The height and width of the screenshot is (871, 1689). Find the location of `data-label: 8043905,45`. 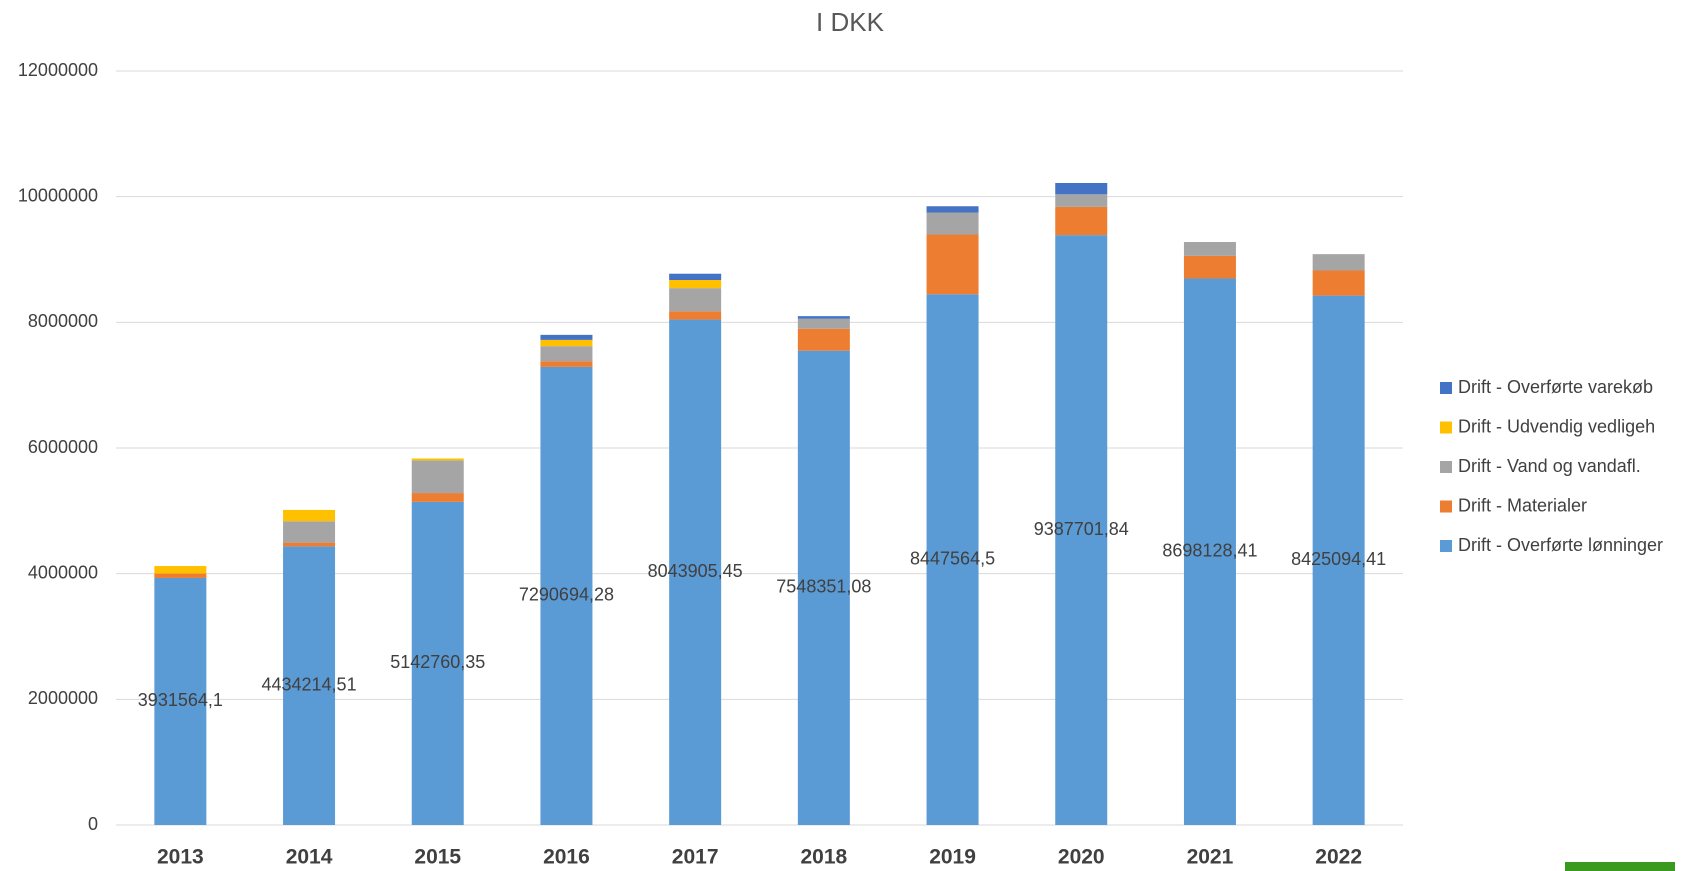

data-label: 8043905,45 is located at coordinates (695, 571).